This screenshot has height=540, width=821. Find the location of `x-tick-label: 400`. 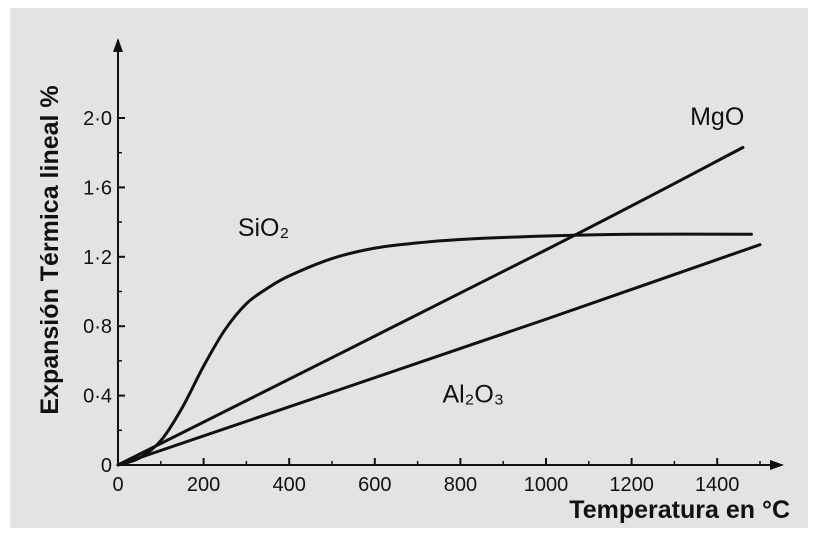

x-tick-label: 400 is located at coordinates (289, 485).